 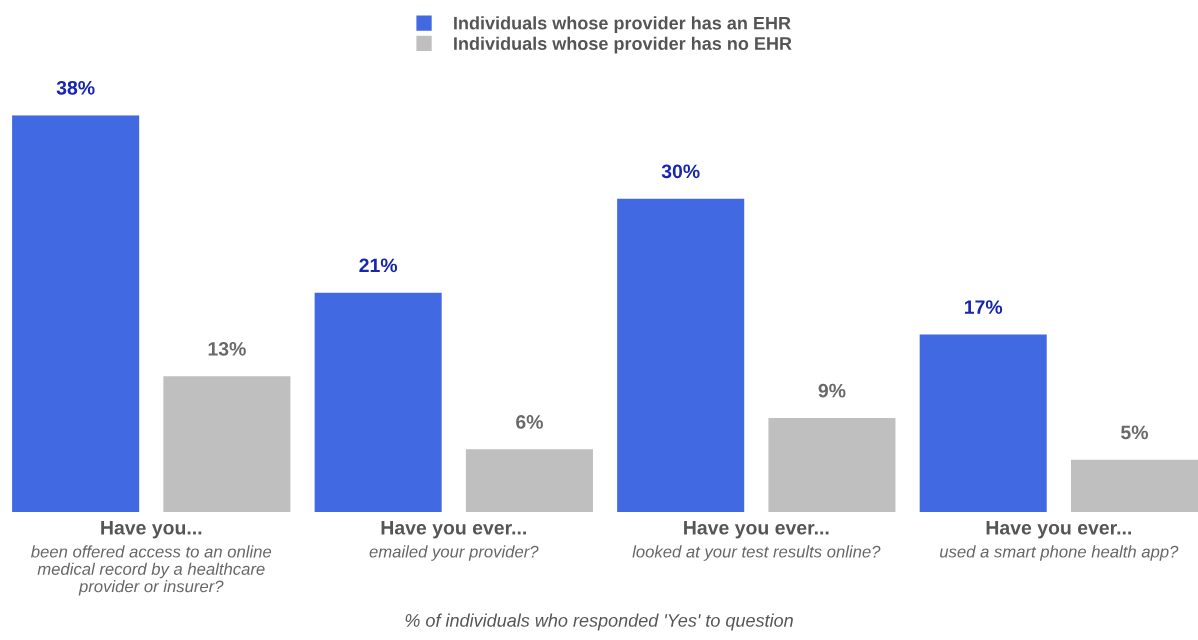 What do you see at coordinates (832, 390) in the screenshot?
I see `data-label: 9%` at bounding box center [832, 390].